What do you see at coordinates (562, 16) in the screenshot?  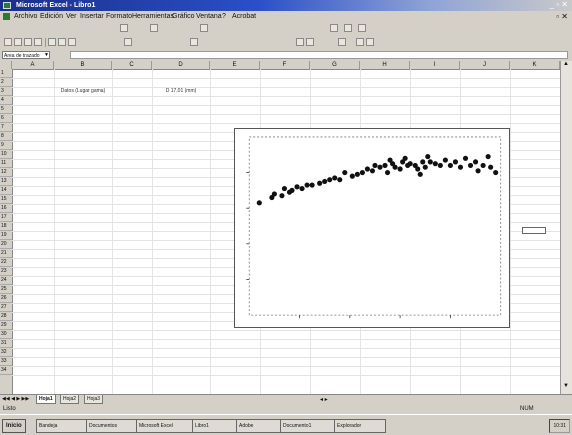 I see `document-controls: ▫ ✕` at bounding box center [562, 16].